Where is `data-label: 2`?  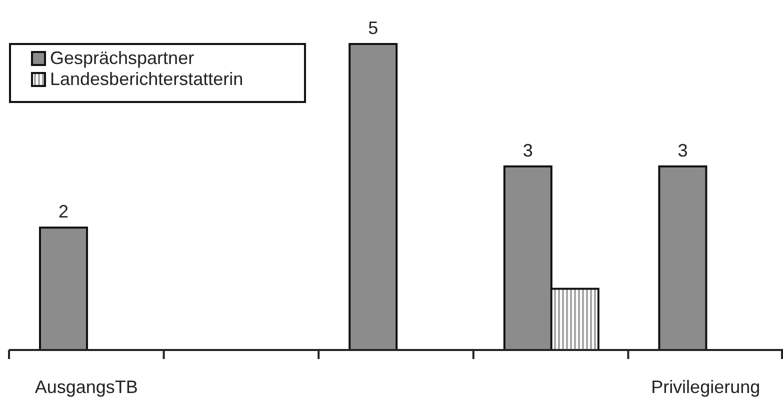
data-label: 2 is located at coordinates (63, 212).